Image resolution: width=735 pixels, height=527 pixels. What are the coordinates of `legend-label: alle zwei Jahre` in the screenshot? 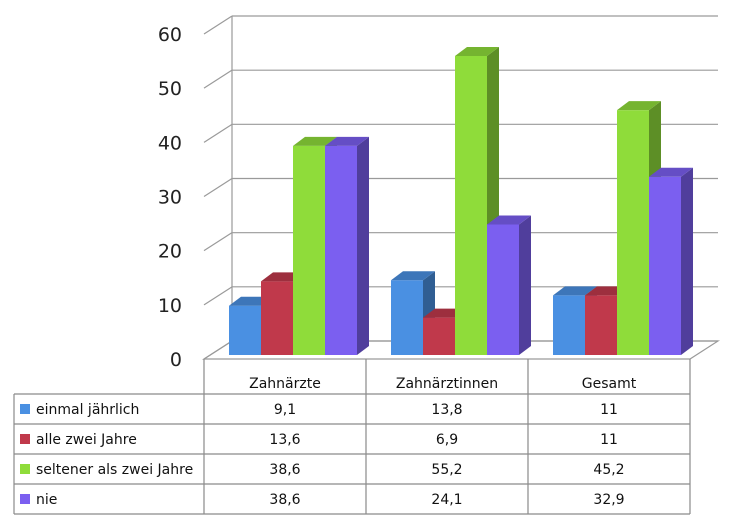 It's located at (86, 440).